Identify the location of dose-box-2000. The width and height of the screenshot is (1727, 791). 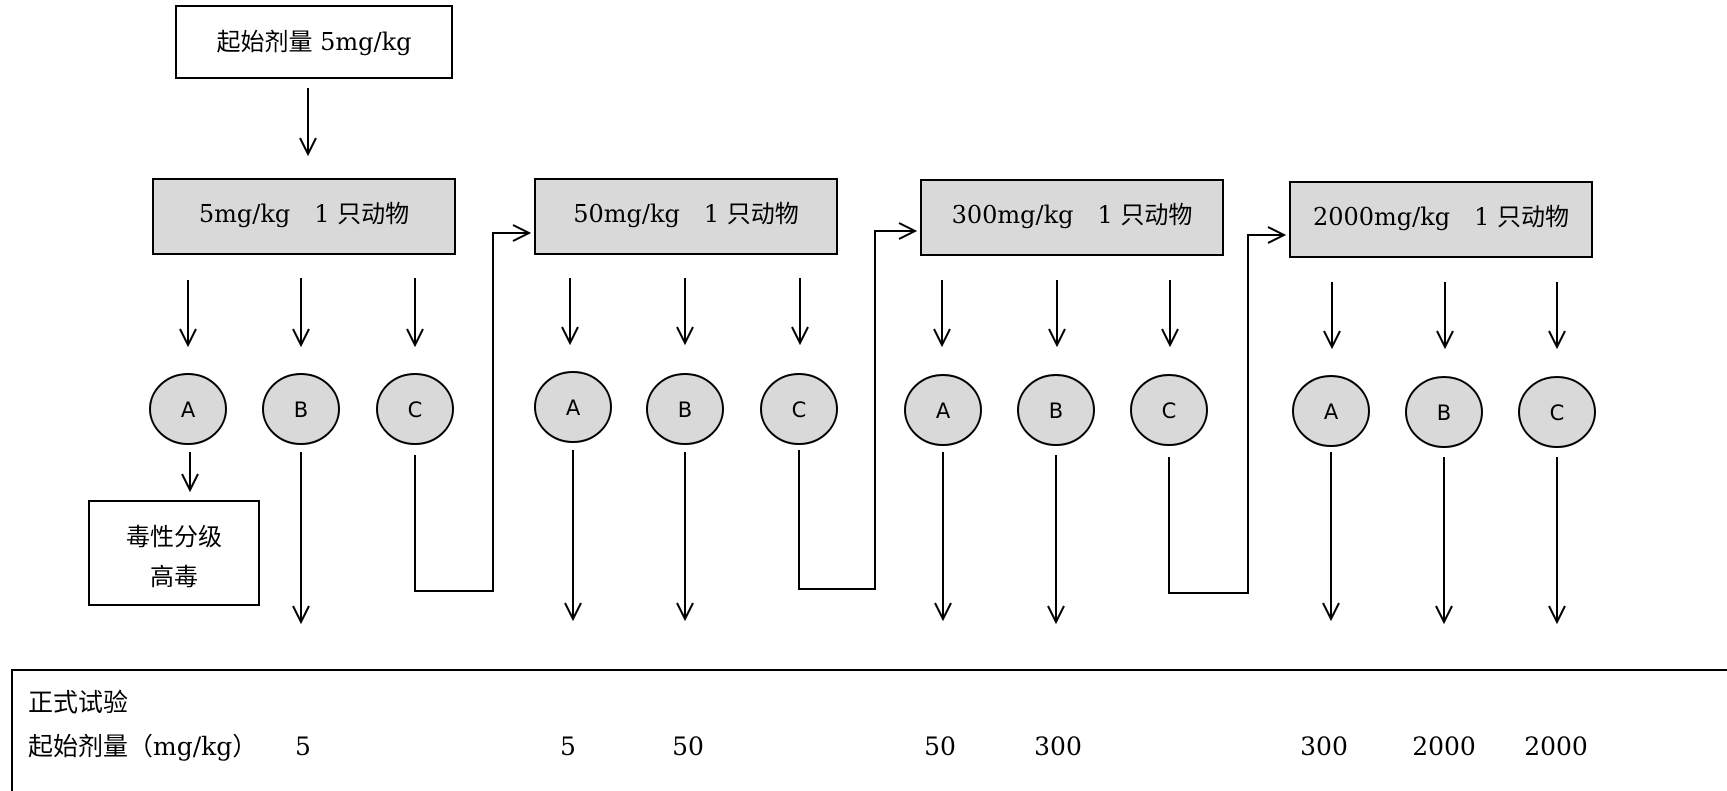
(1441, 219).